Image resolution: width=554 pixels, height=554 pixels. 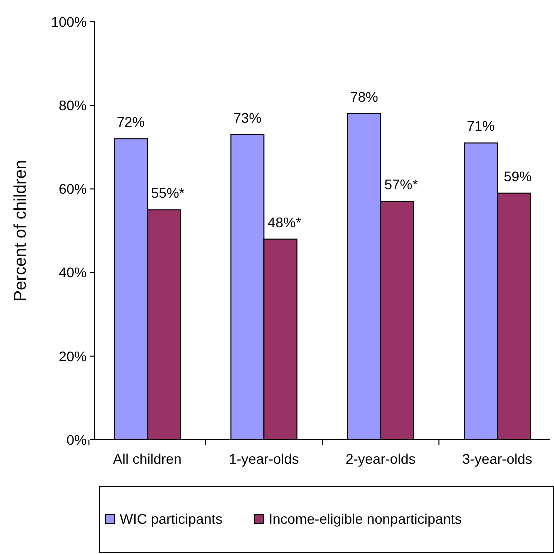 I want to click on data-label: 55%*, so click(x=168, y=193).